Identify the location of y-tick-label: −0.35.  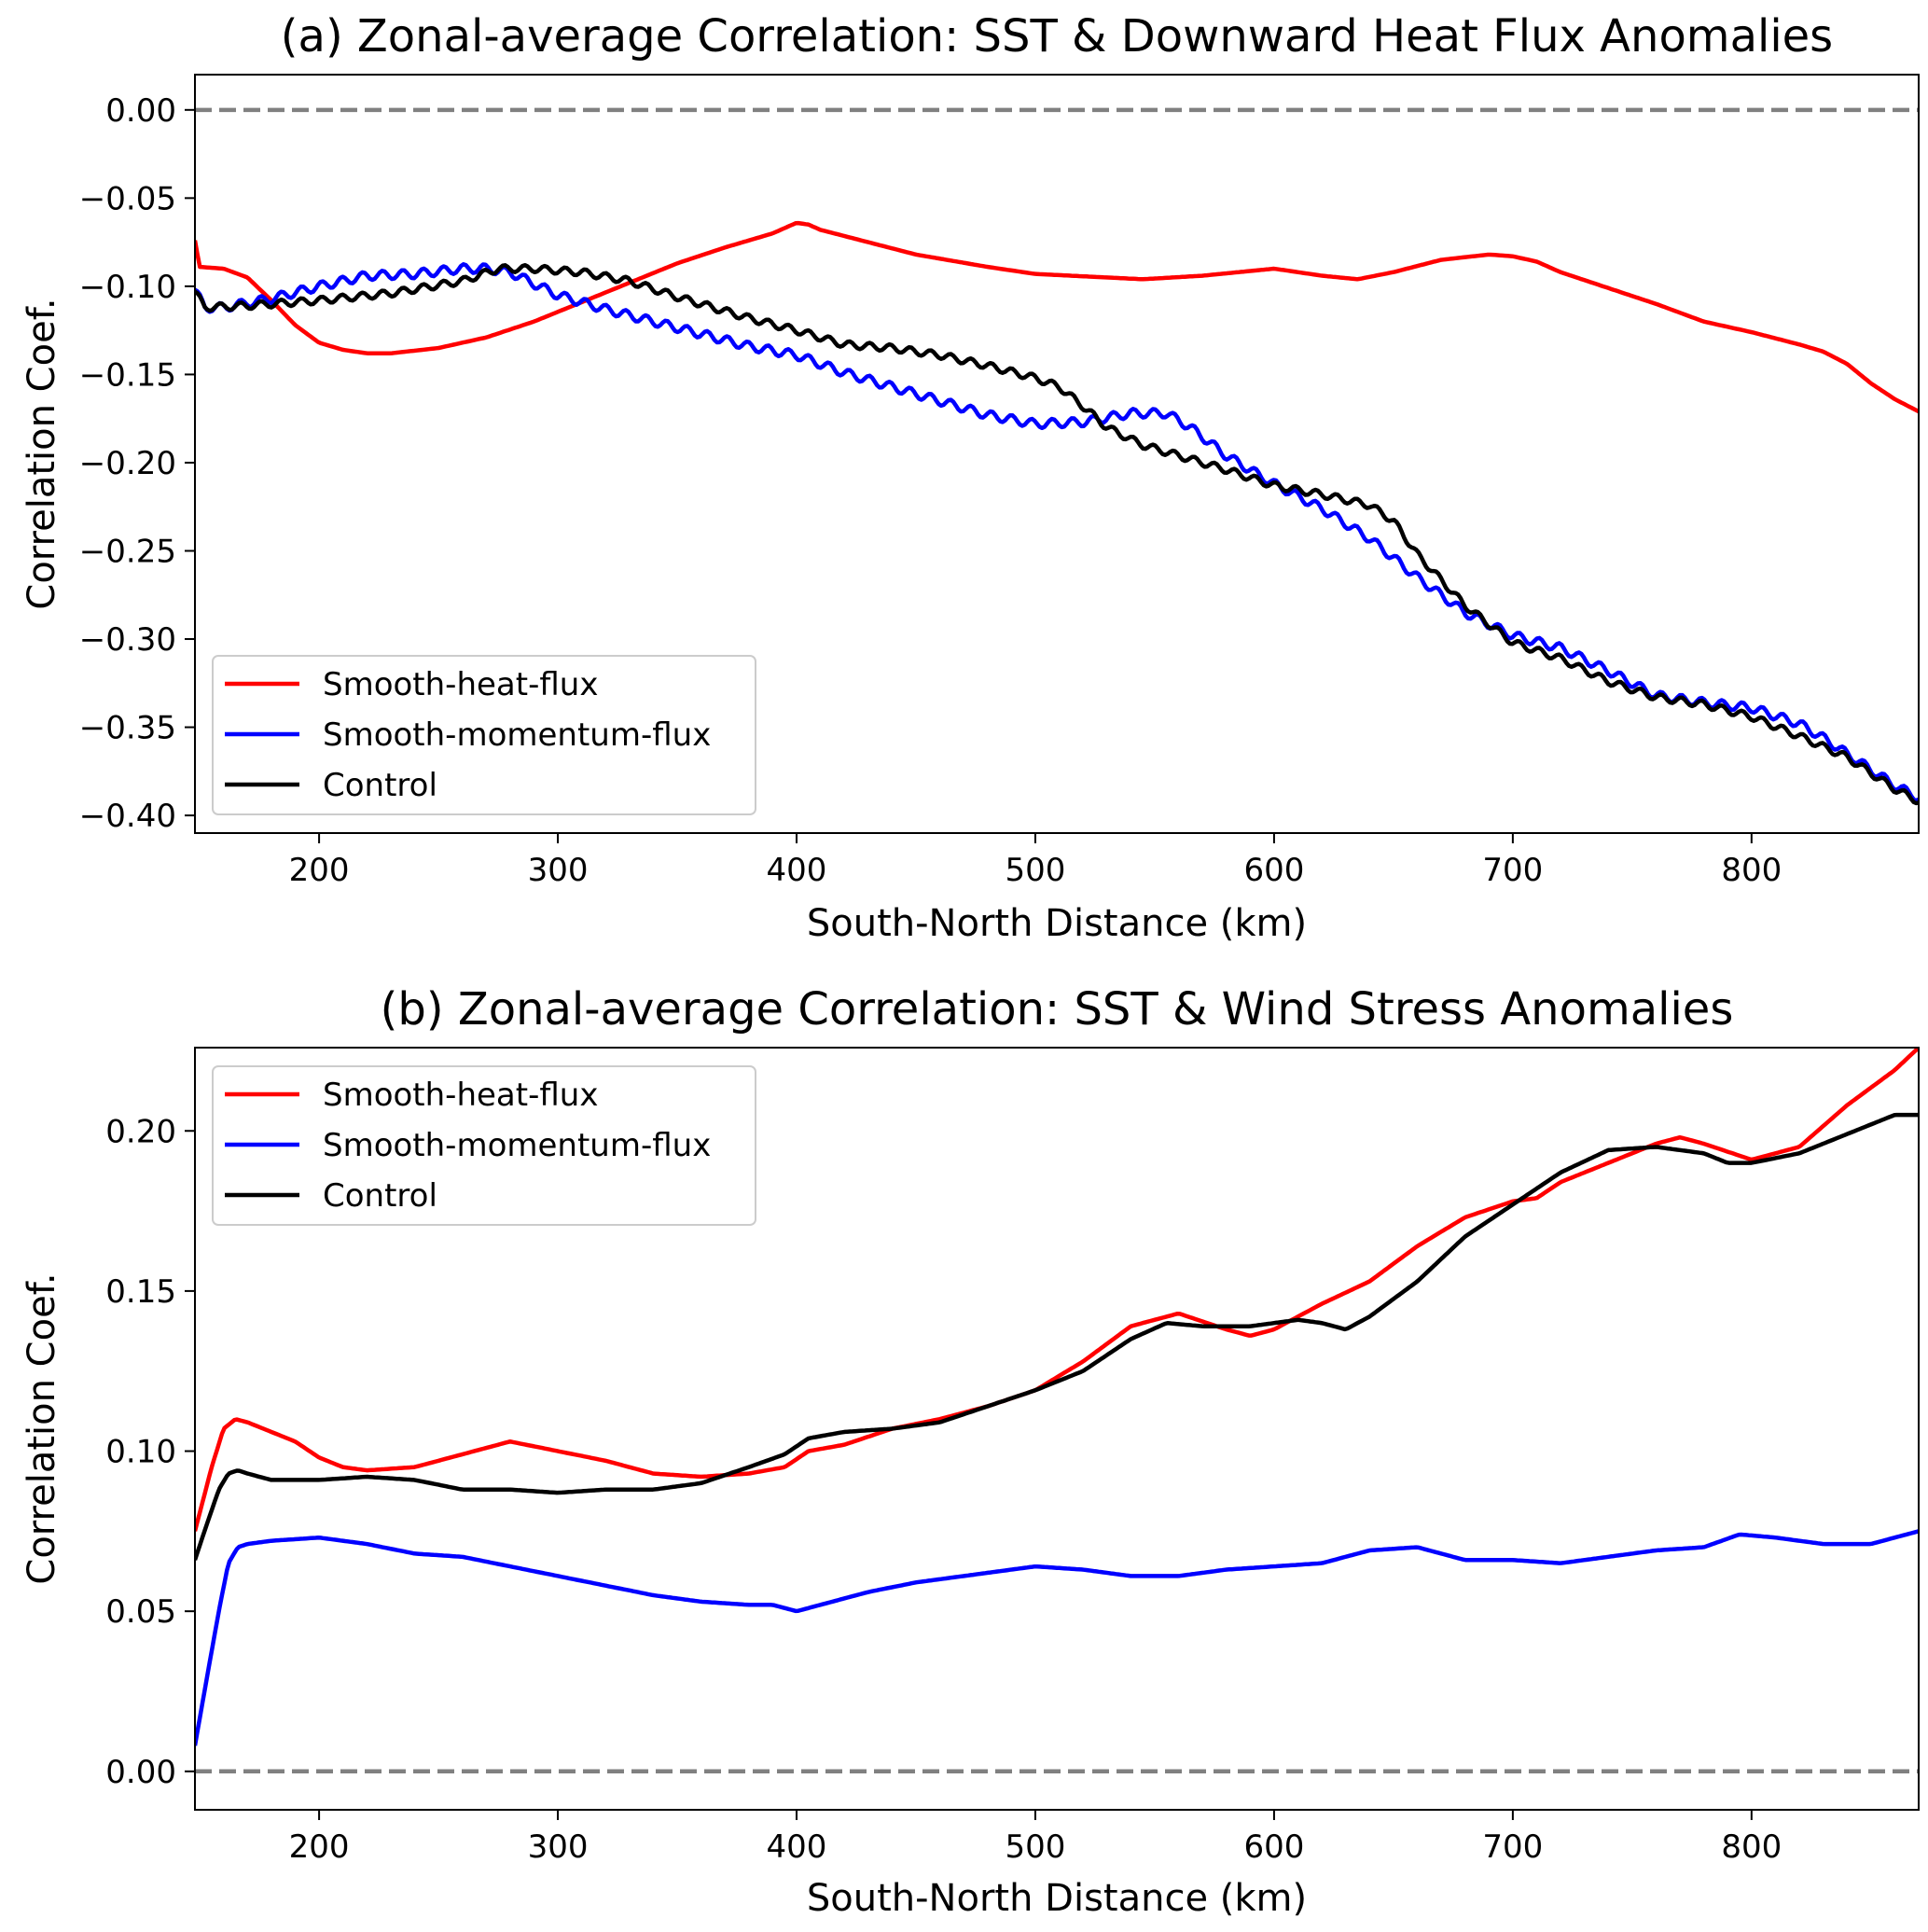
(127, 729).